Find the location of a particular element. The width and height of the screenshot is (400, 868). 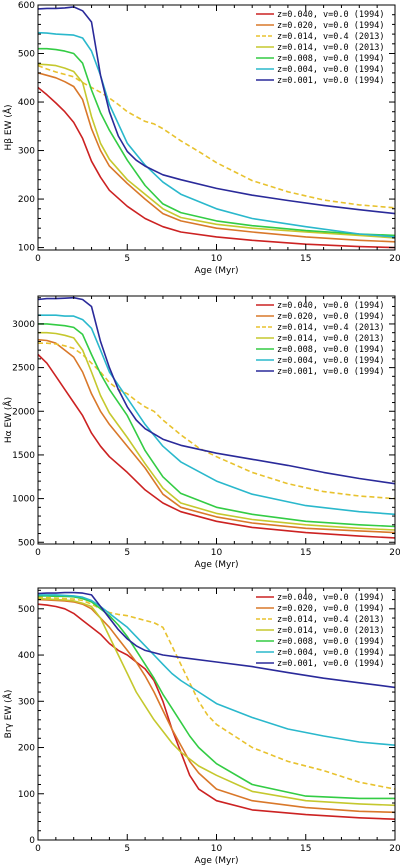

y-axis-label: Brγ EW (Å) is located at coordinates (8, 714).